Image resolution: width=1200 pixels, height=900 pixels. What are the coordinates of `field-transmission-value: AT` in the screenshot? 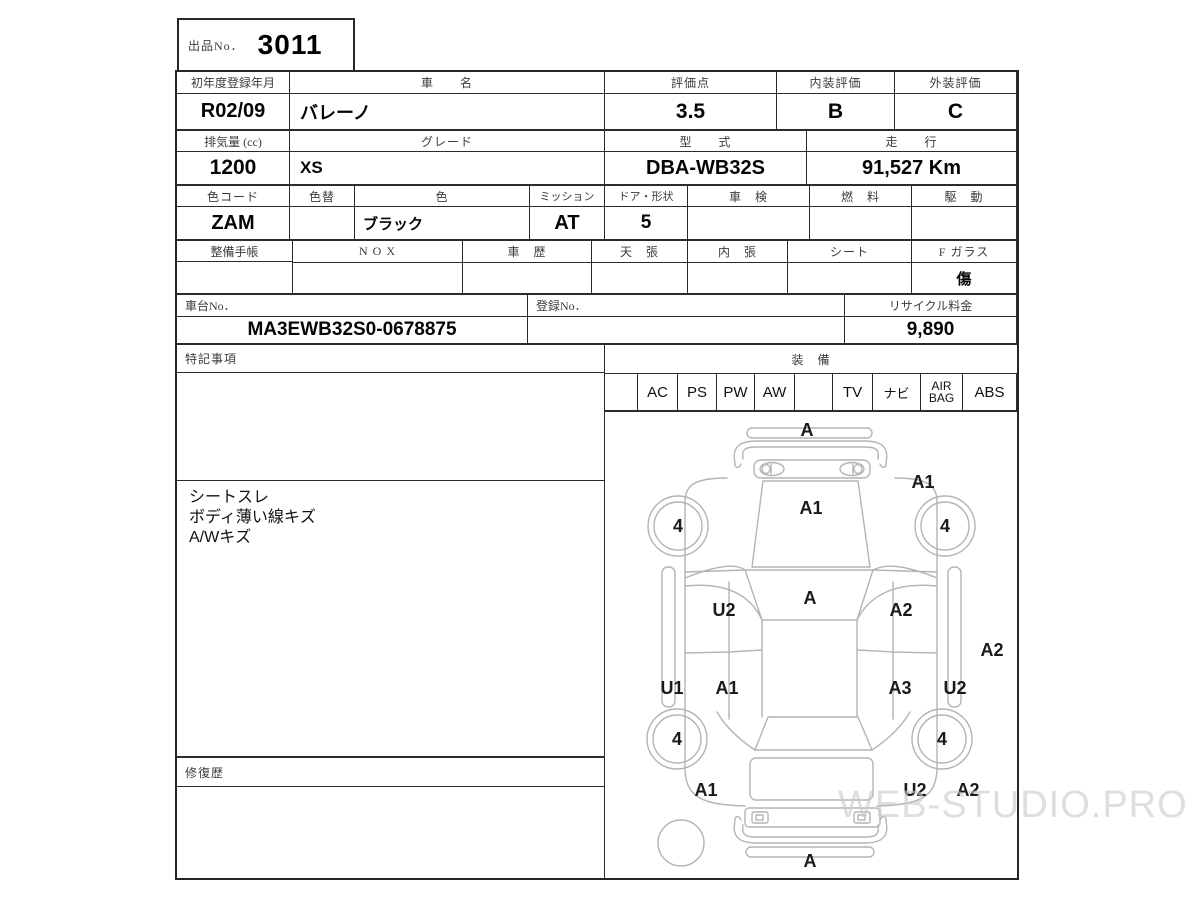 It's located at (567, 222).